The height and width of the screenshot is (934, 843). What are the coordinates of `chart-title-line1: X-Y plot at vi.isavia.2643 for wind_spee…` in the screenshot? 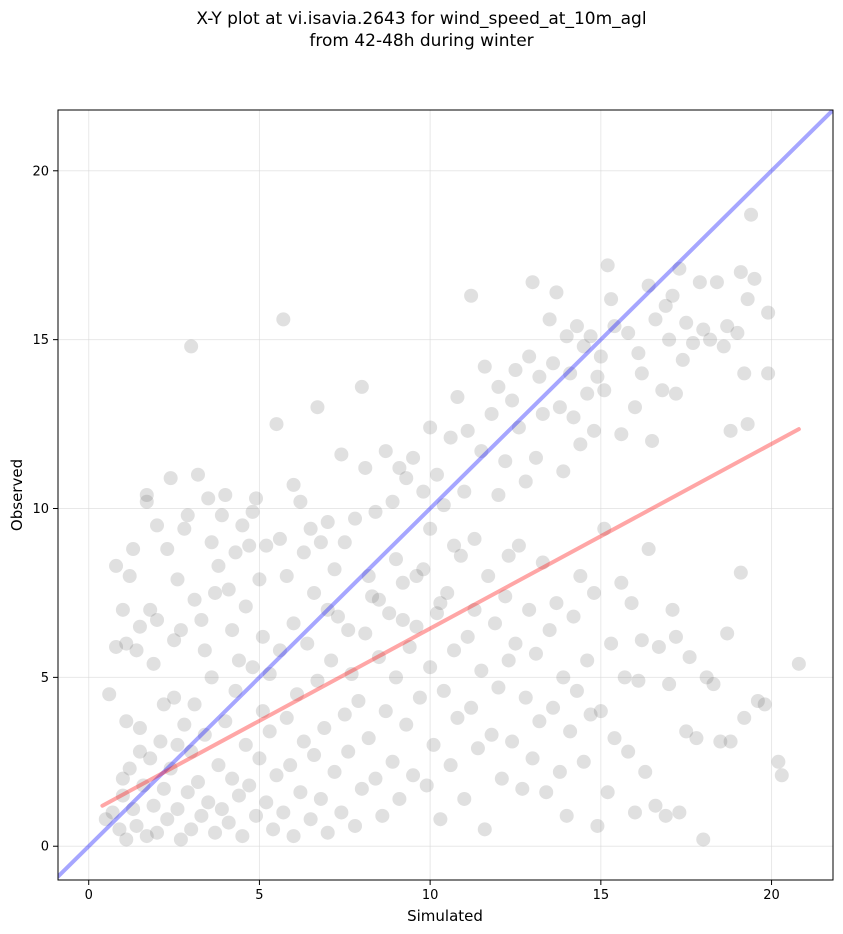 It's located at (421, 19).